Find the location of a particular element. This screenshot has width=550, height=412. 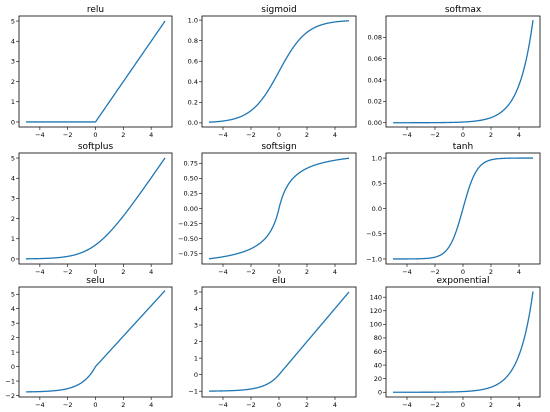

subplot-title: tanh is located at coordinates (463, 147).